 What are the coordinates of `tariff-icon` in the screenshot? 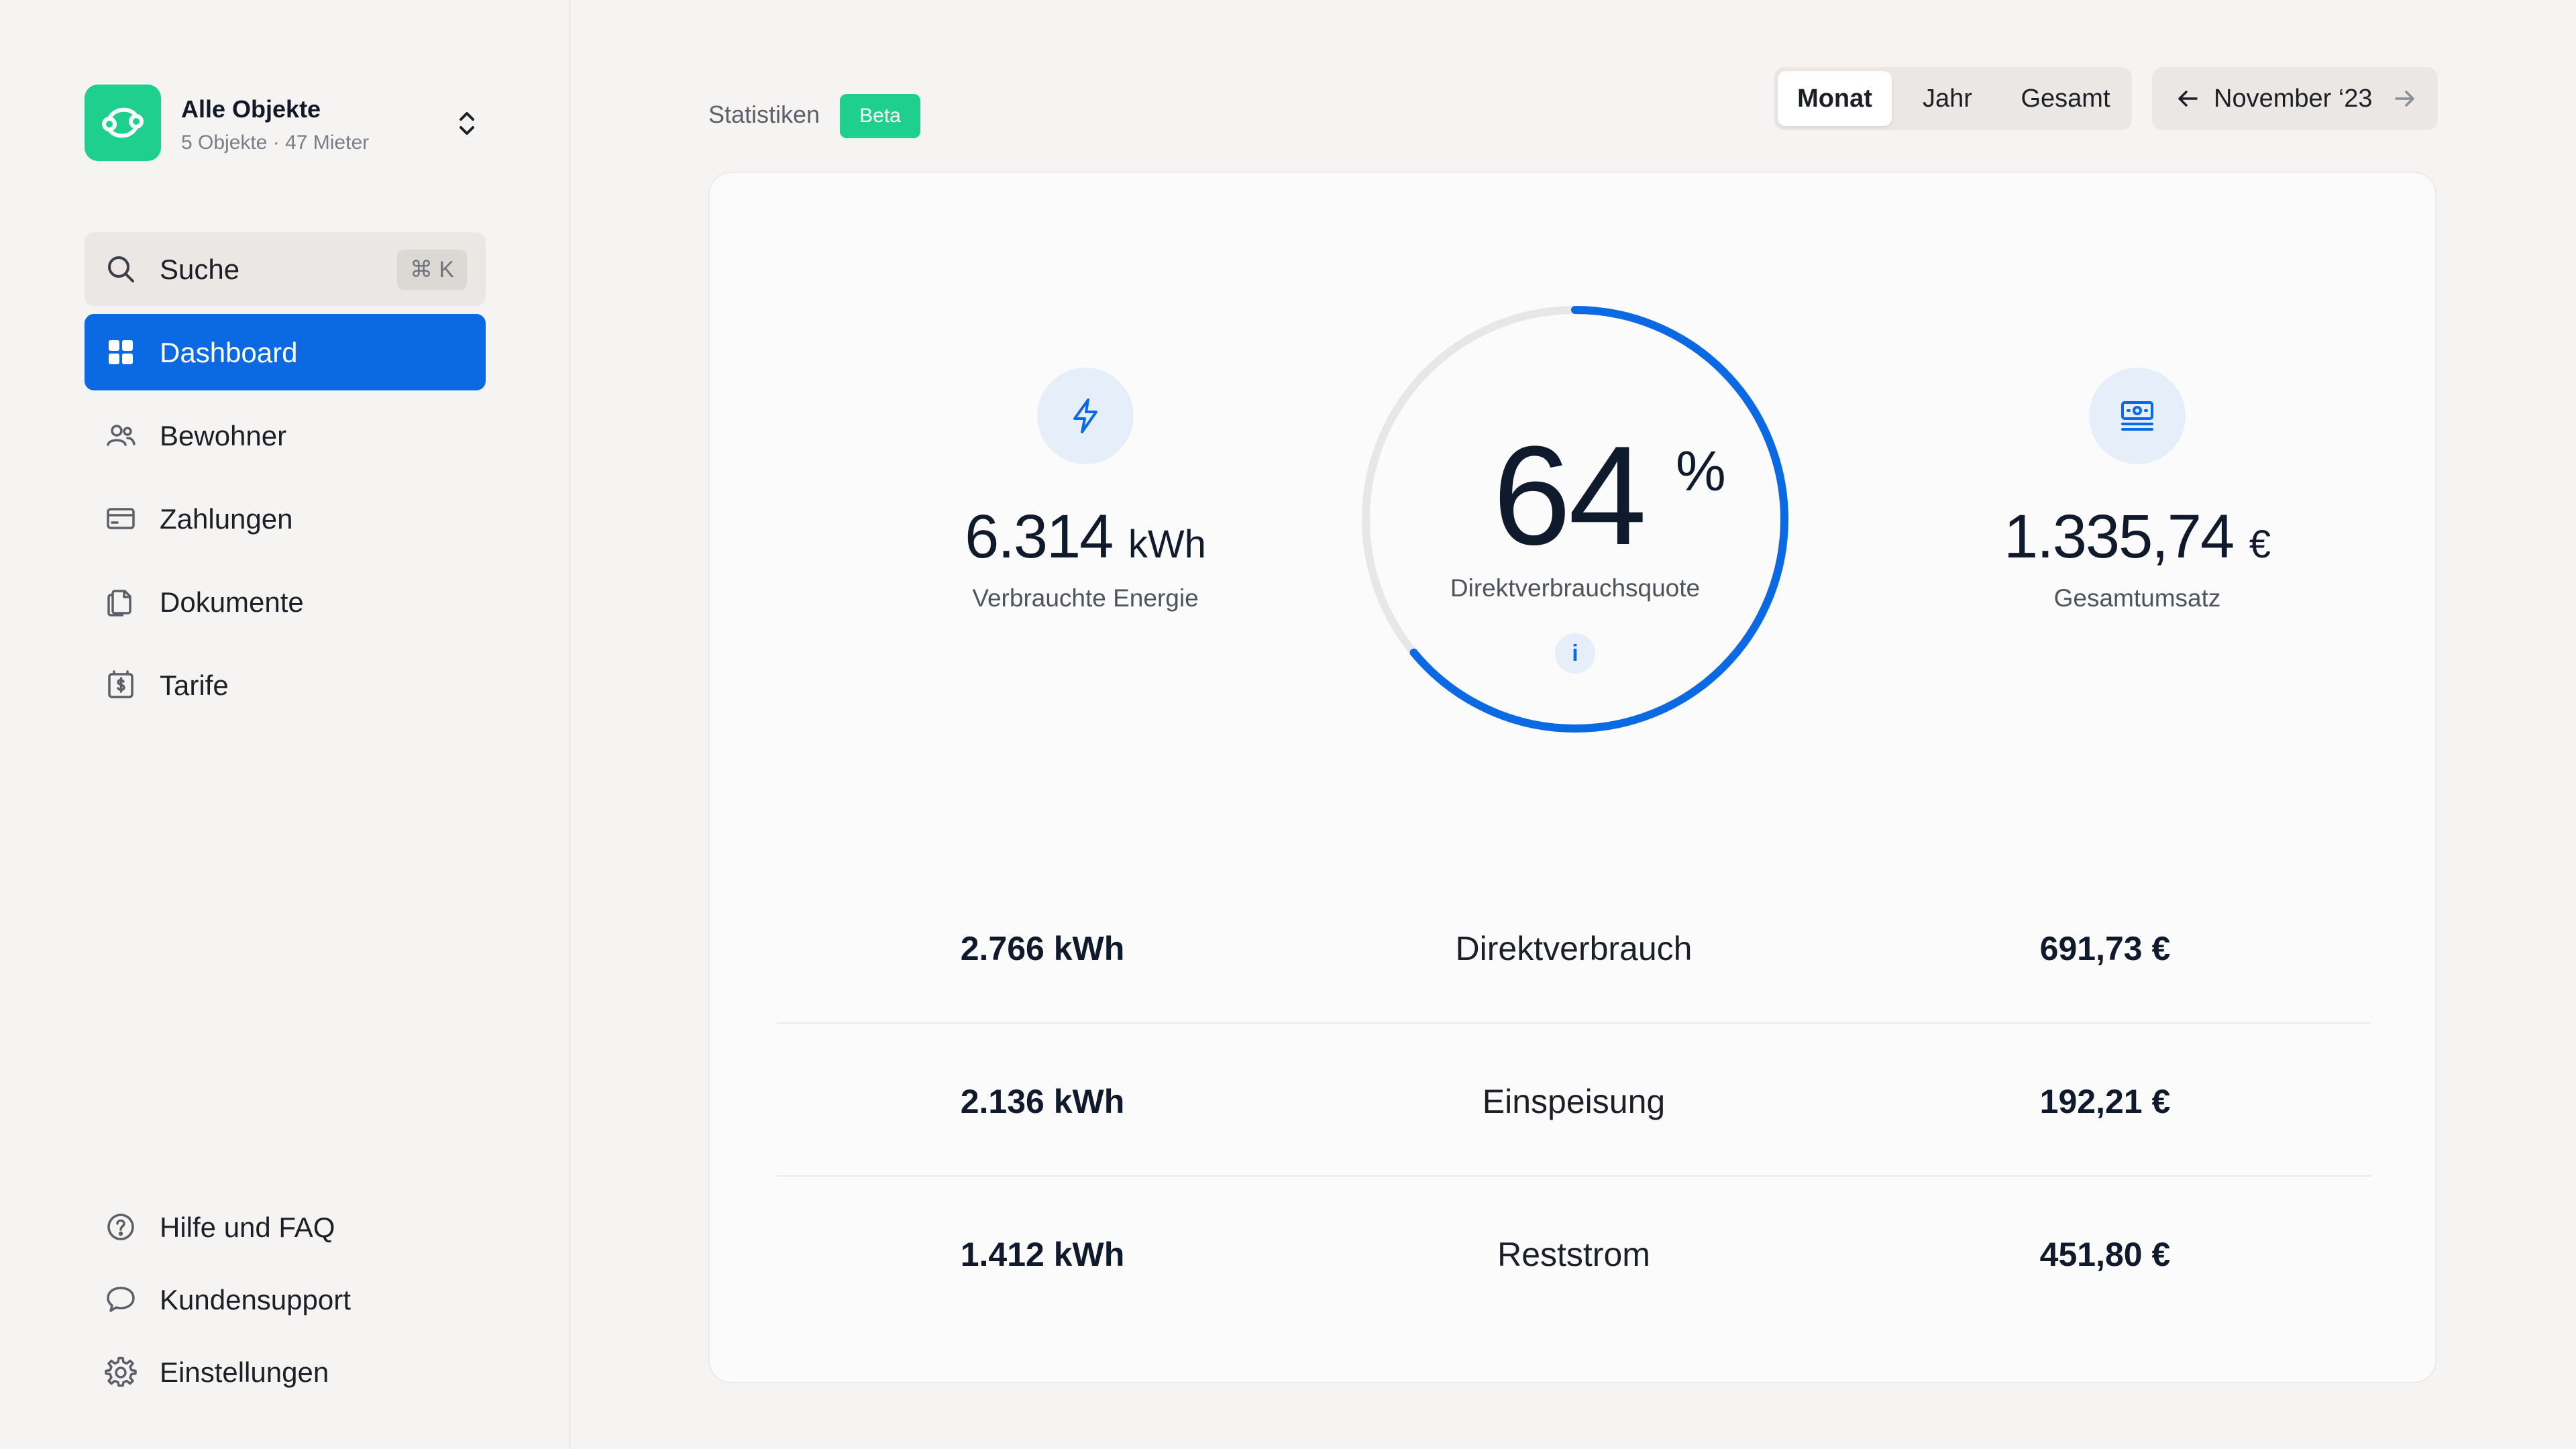 It's located at (121, 685).